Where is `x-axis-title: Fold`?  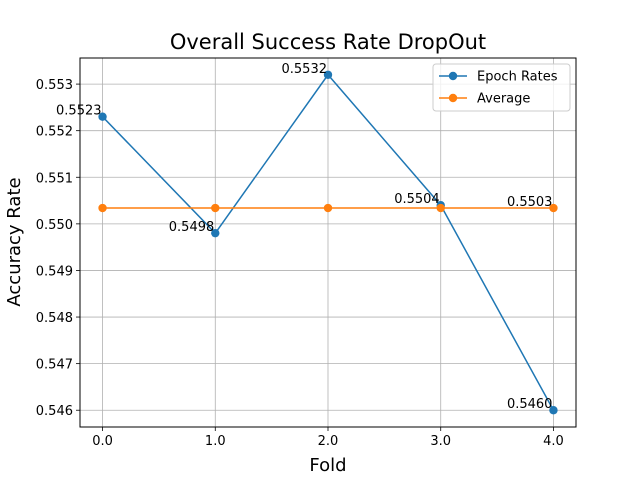 x-axis-title: Fold is located at coordinates (327, 465).